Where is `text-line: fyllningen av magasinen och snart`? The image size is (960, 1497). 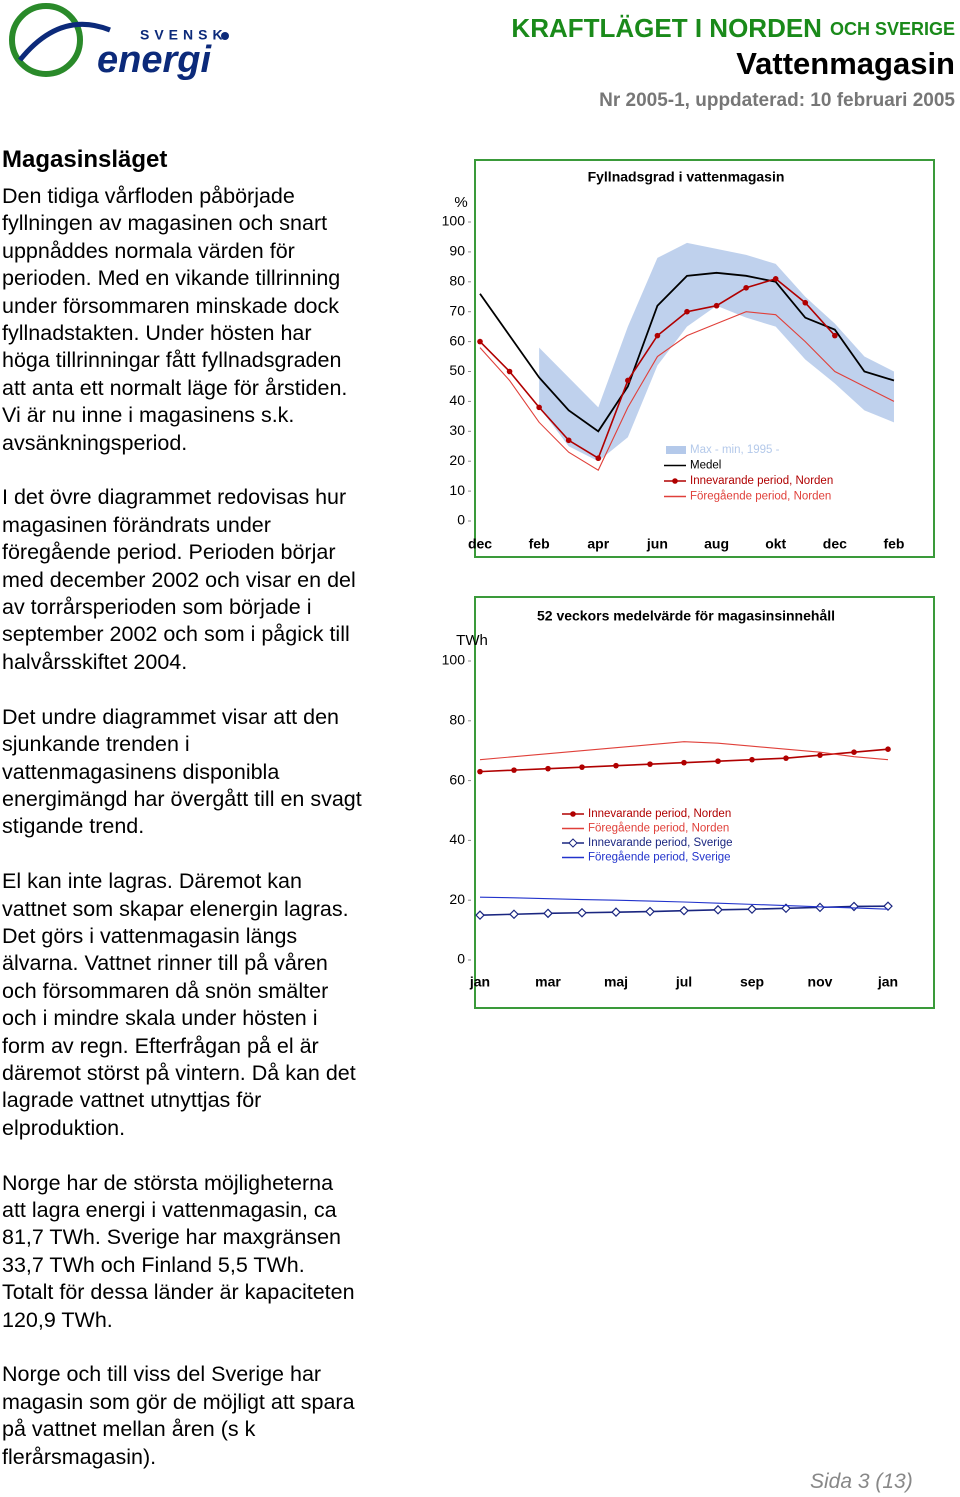 text-line: fyllningen av magasinen och snart is located at coordinates (165, 223).